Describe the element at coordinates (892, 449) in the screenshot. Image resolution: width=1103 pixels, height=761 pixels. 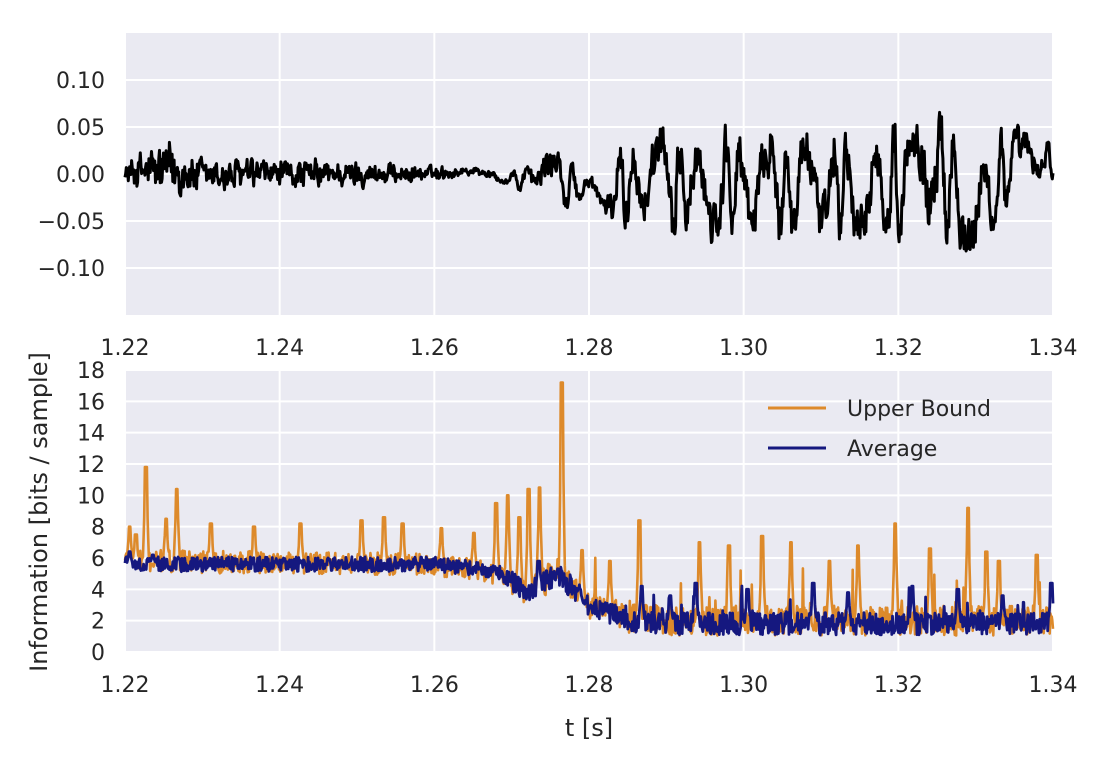
I see `legend-label-average: Average` at that location.